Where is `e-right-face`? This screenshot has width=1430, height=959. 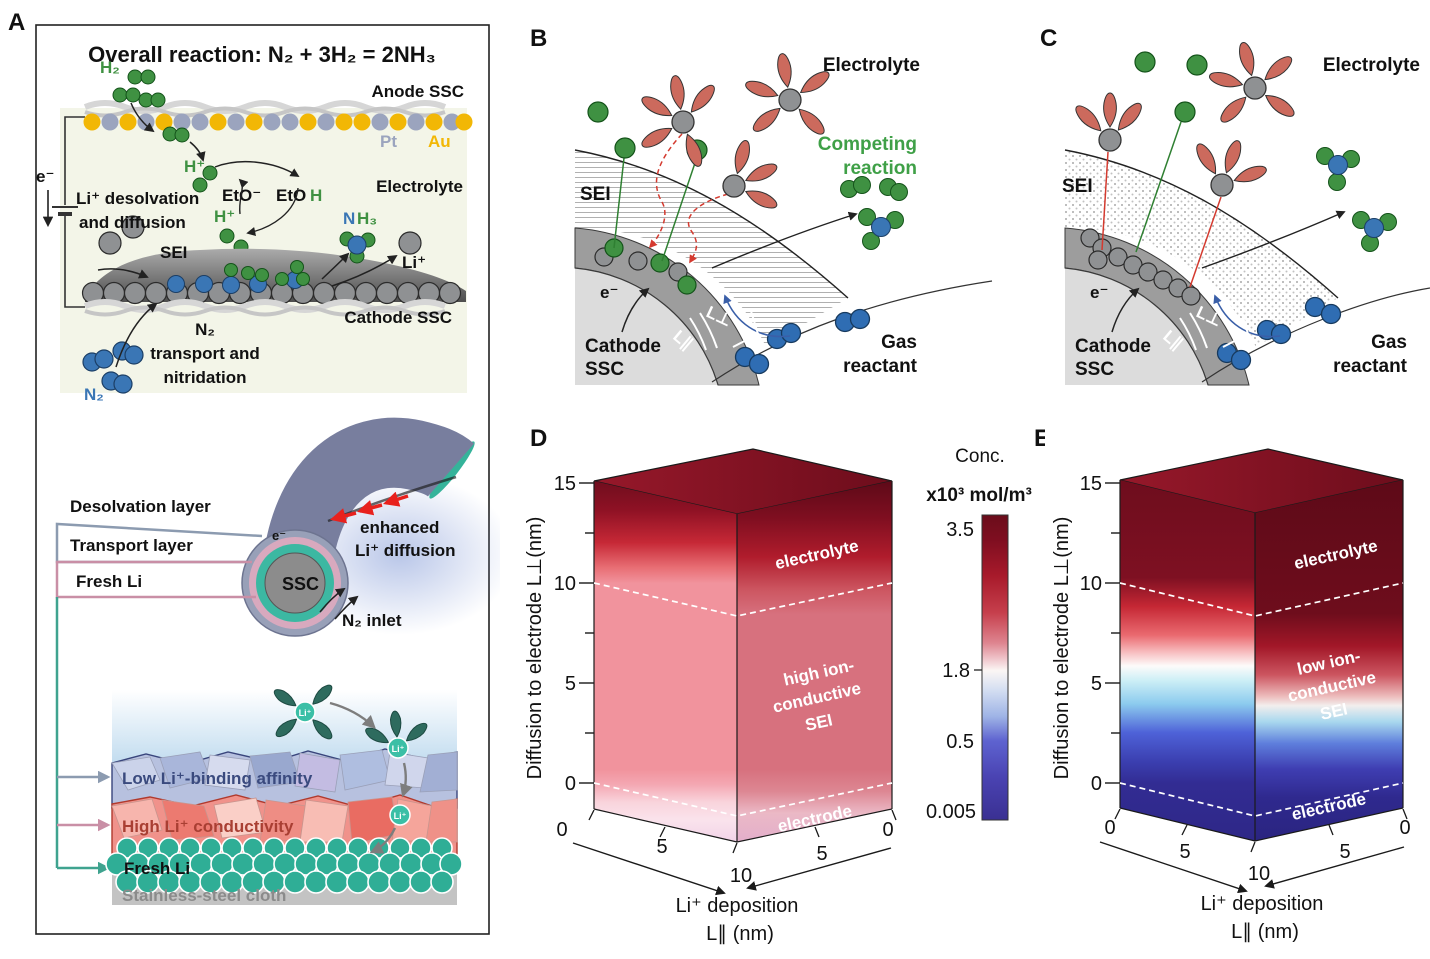 e-right-face is located at coordinates (1329, 660).